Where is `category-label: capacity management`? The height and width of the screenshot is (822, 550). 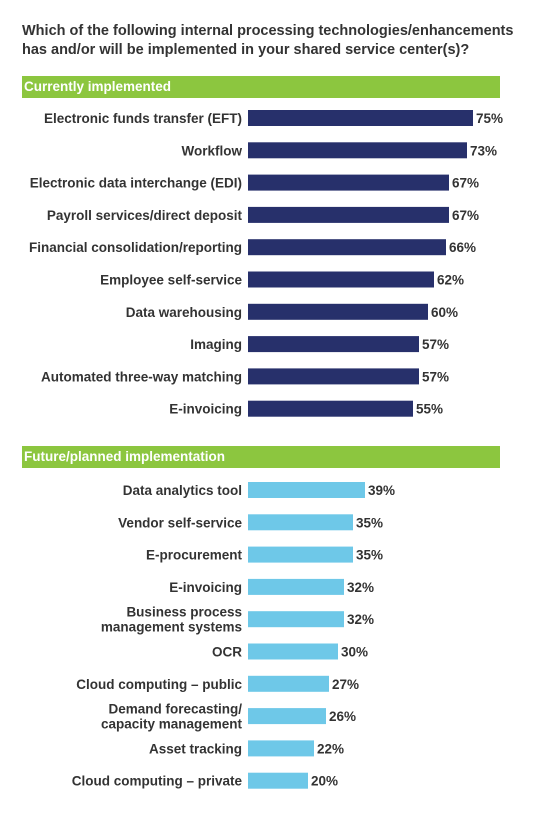 category-label: capacity management is located at coordinates (172, 724).